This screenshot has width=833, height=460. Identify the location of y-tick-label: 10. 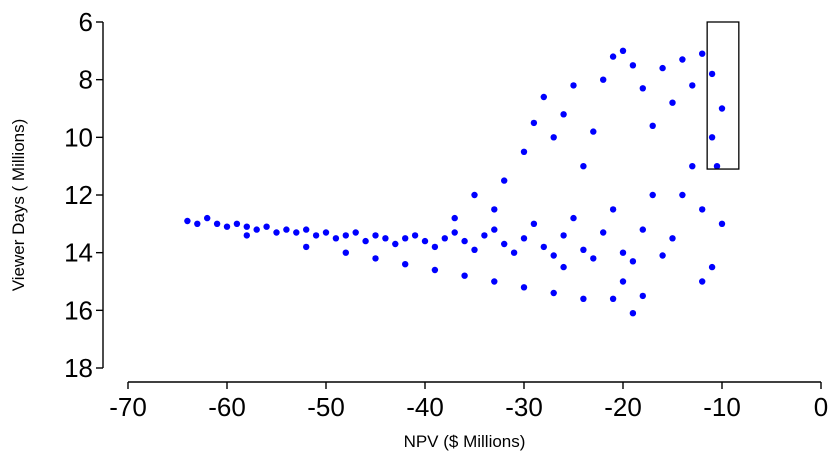
(78, 137).